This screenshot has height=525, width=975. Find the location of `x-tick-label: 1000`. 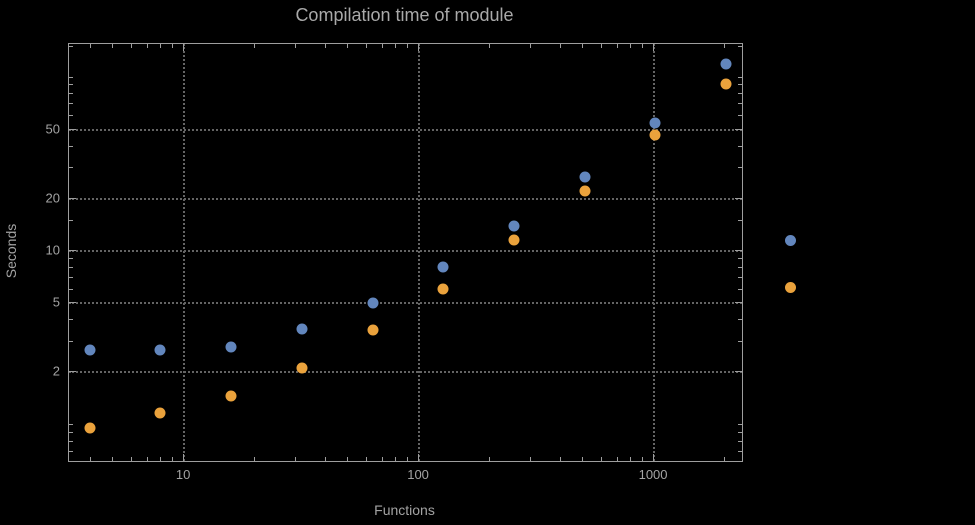

x-tick-label: 1000 is located at coordinates (653, 474).